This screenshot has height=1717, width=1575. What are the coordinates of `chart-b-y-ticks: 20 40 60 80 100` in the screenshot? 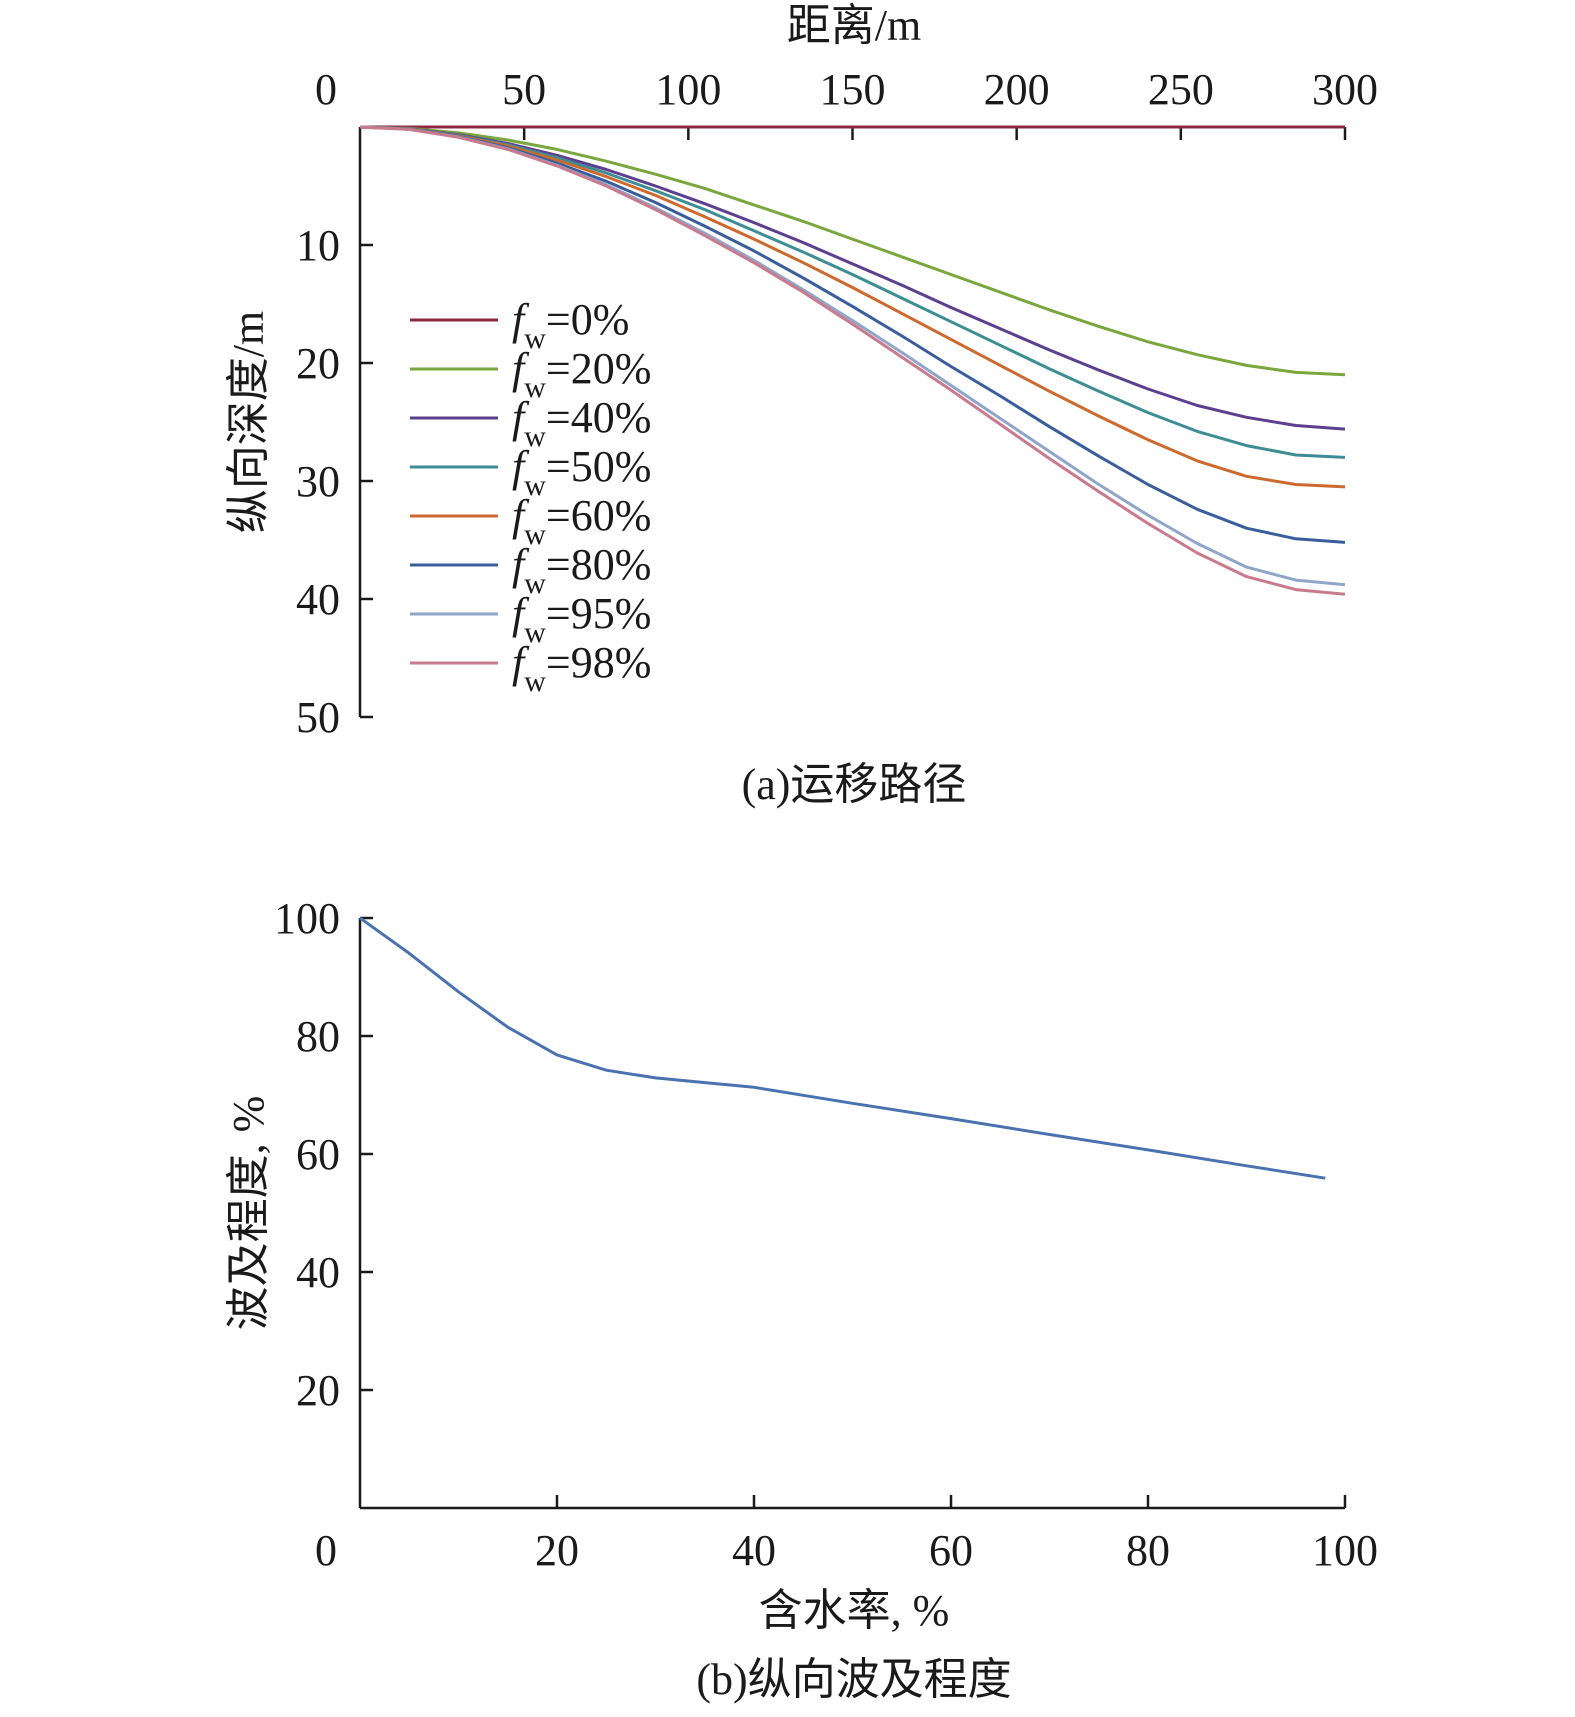 It's located at (323, 1154).